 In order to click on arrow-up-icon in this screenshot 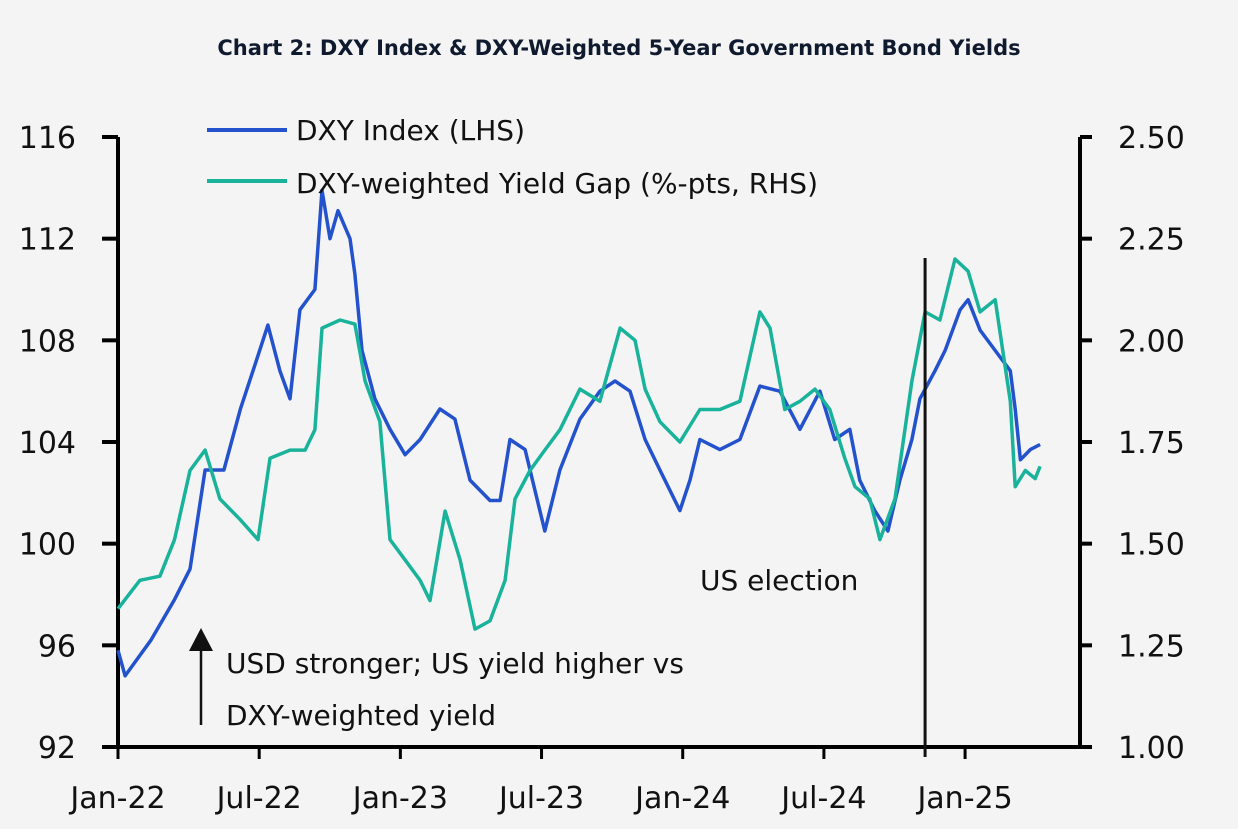, I will do `click(201, 639)`.